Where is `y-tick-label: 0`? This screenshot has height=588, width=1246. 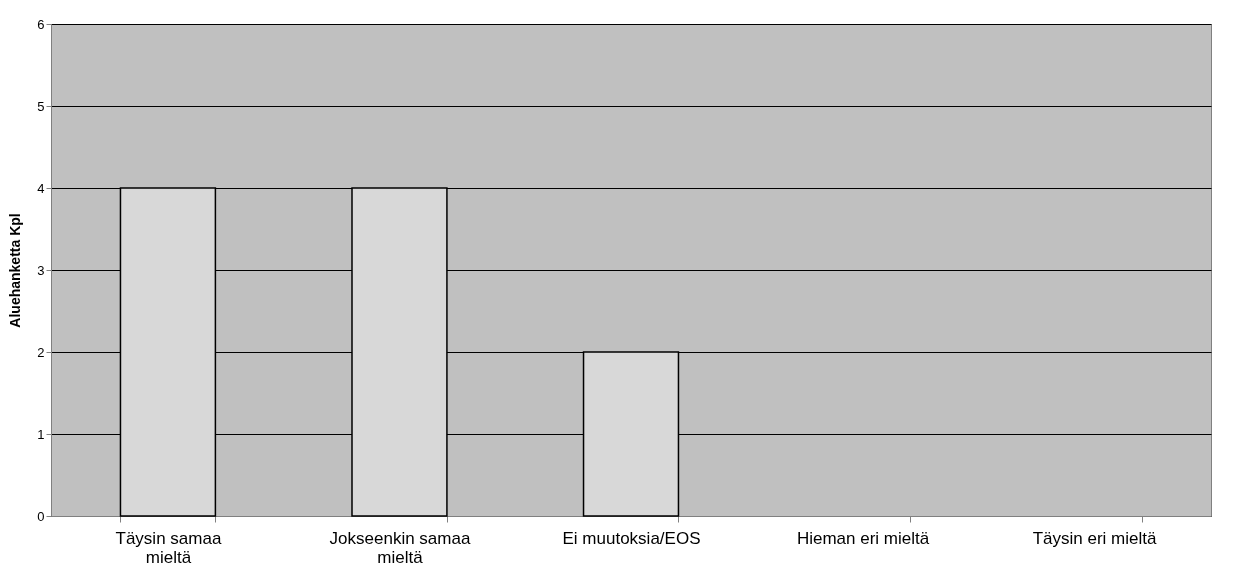
y-tick-label: 0 is located at coordinates (41, 516).